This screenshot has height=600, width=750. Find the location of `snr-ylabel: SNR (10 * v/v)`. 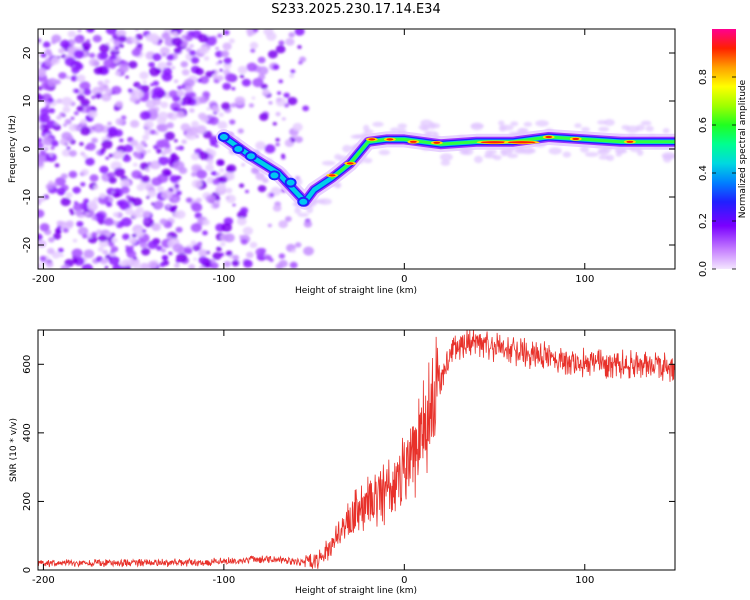

snr-ylabel: SNR (10 * v/v) is located at coordinates (14, 450).